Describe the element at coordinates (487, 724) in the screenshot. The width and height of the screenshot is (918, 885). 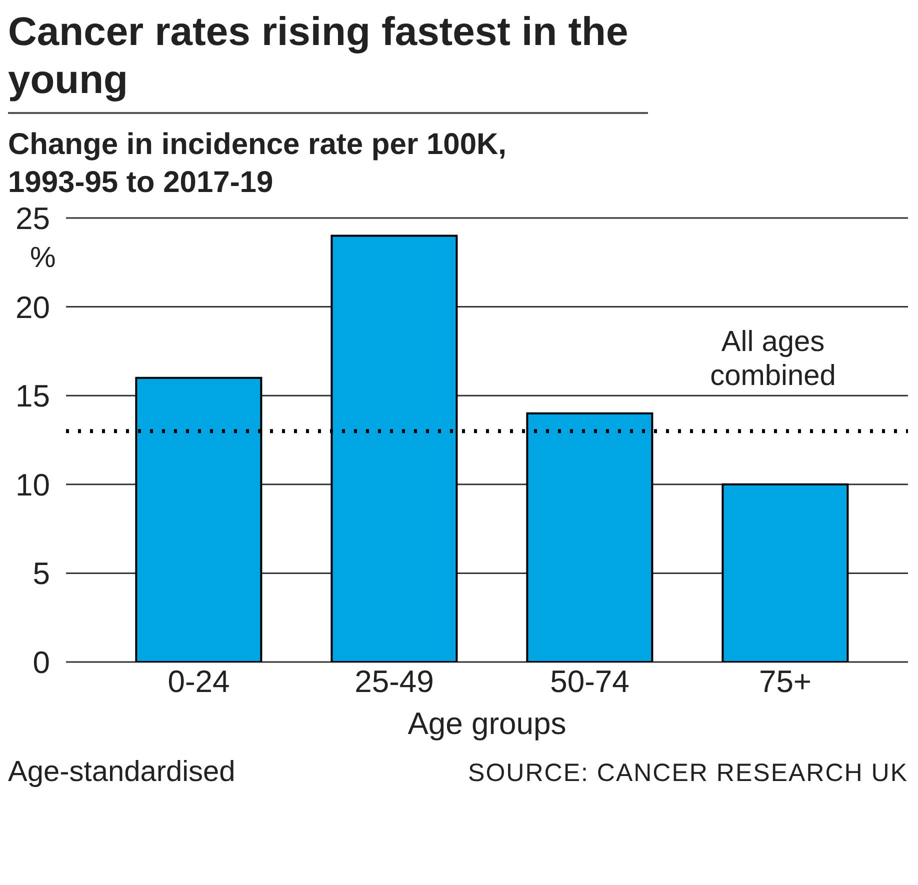
I see `x-axis-title: Age groups` at that location.